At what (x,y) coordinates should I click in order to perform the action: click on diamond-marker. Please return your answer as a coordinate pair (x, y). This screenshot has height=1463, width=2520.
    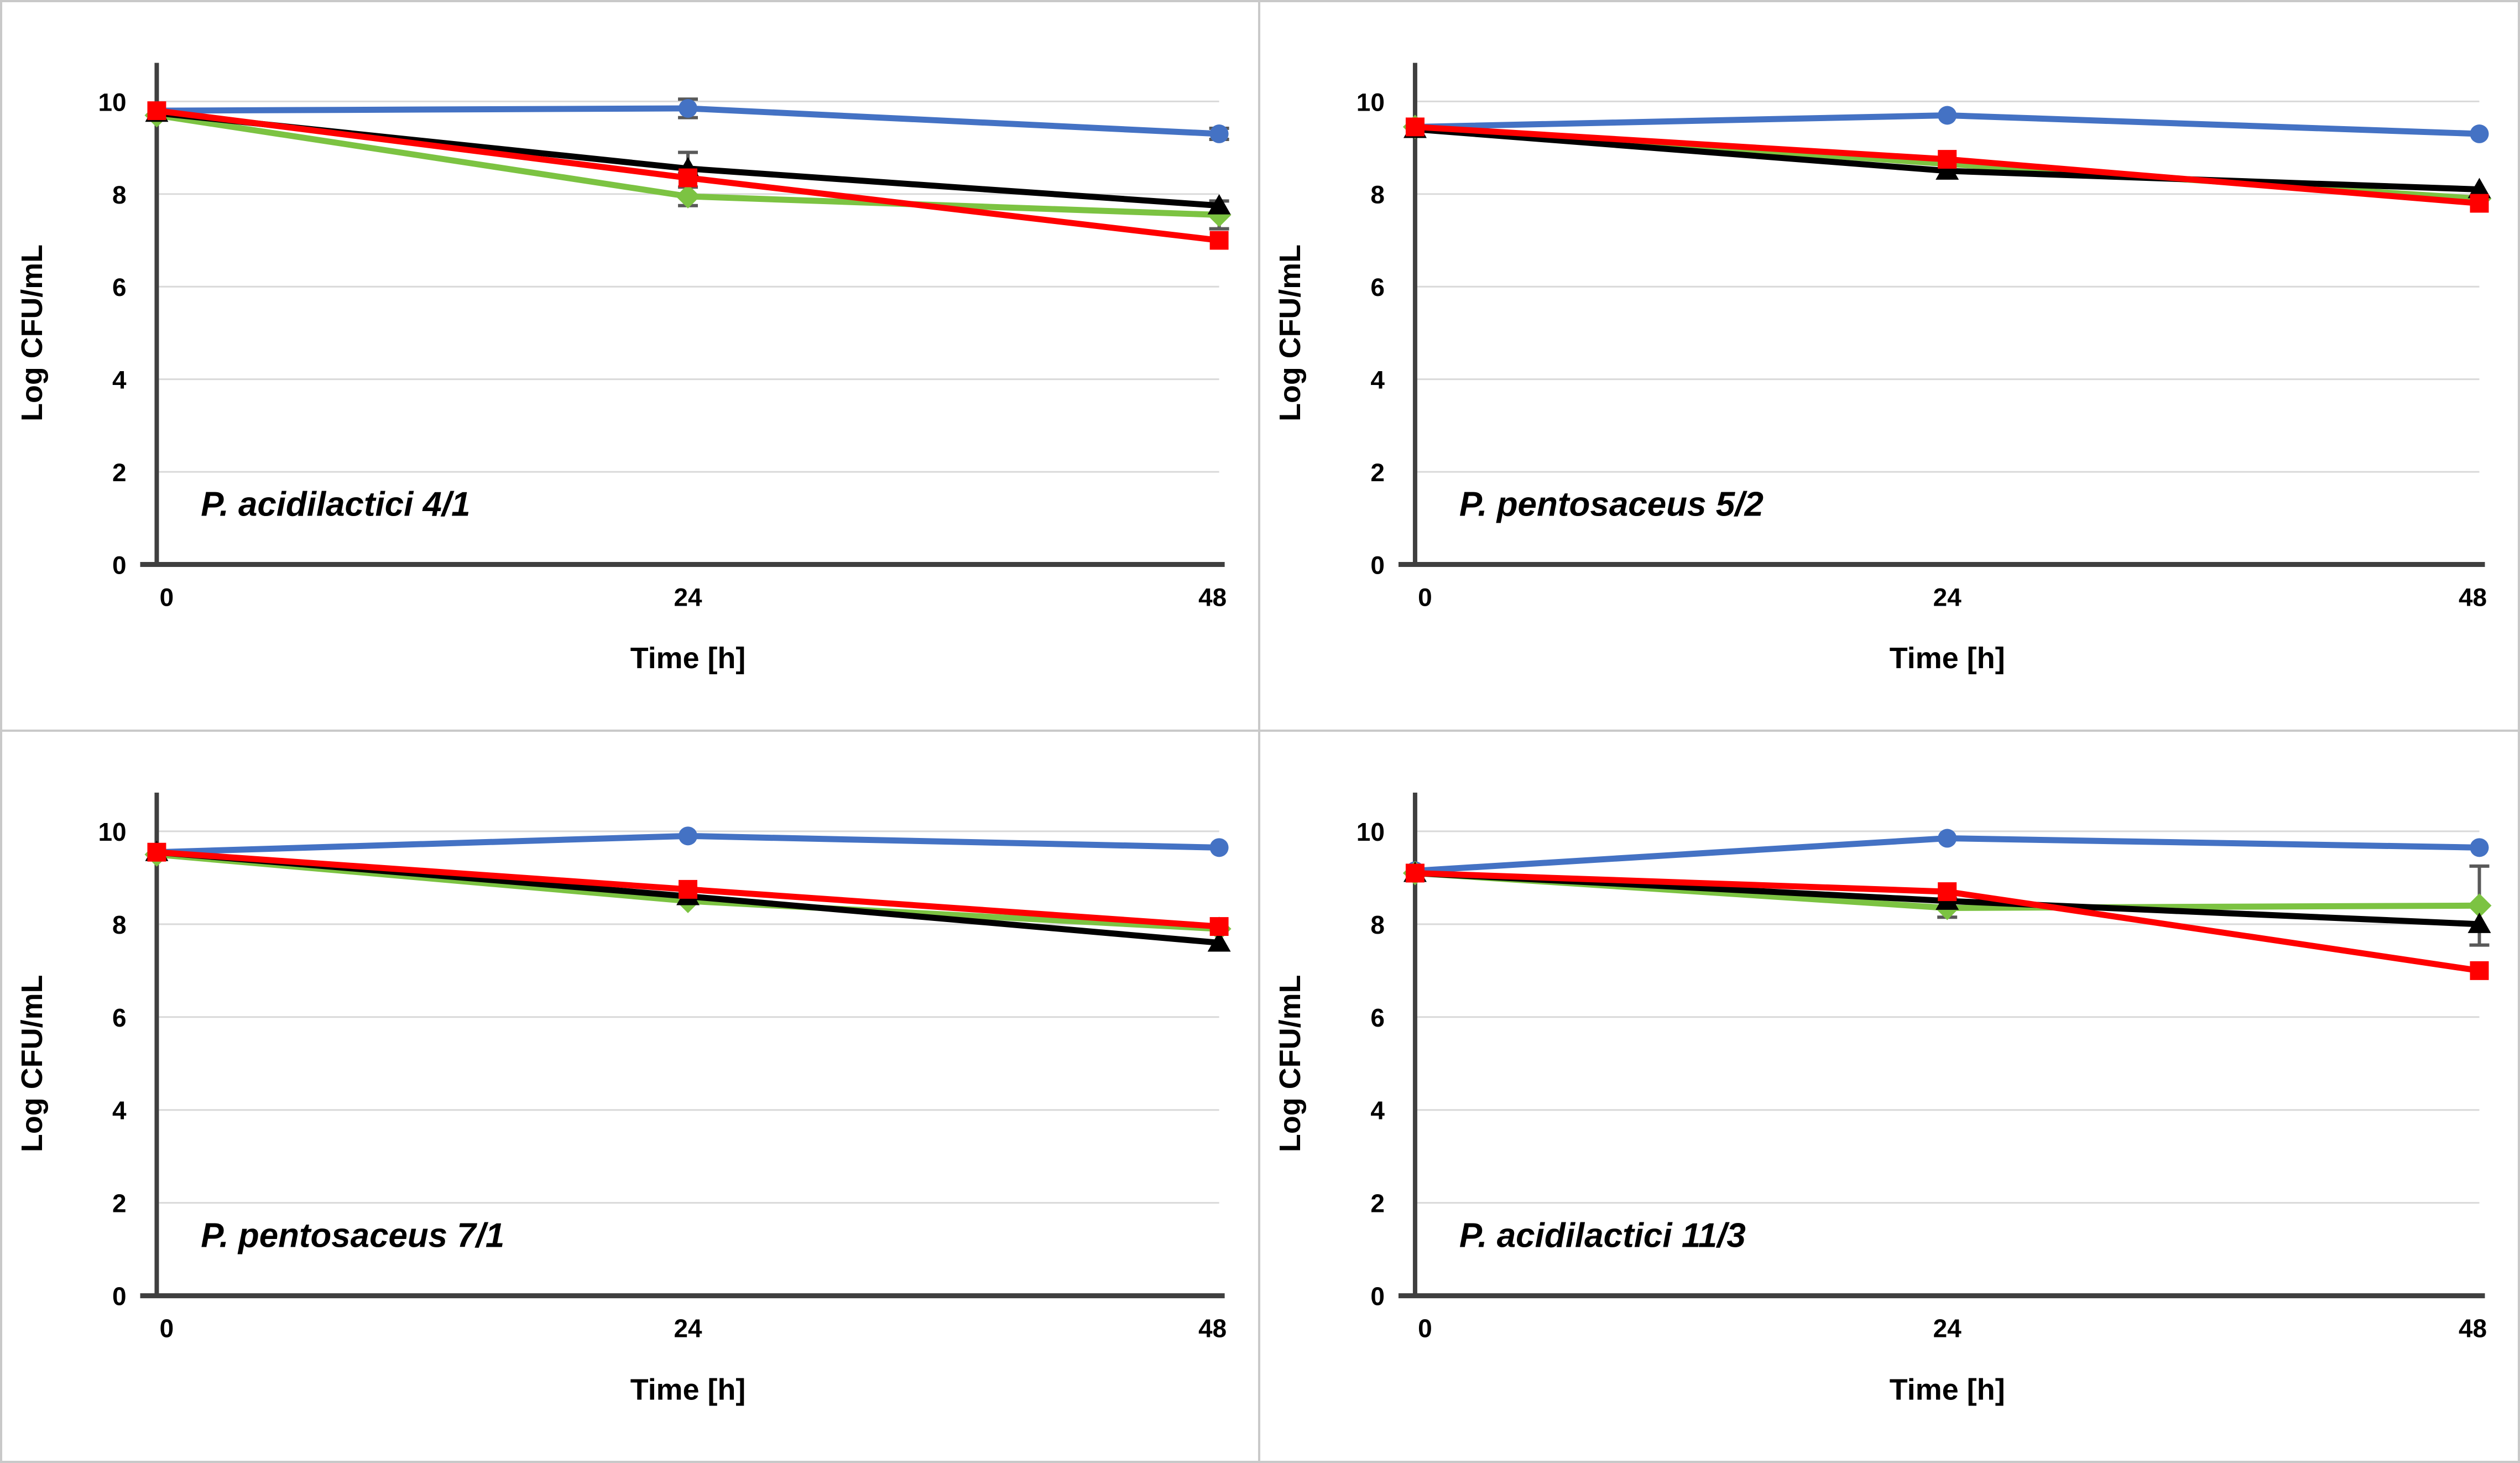
    Looking at the image, I should click on (2479, 906).